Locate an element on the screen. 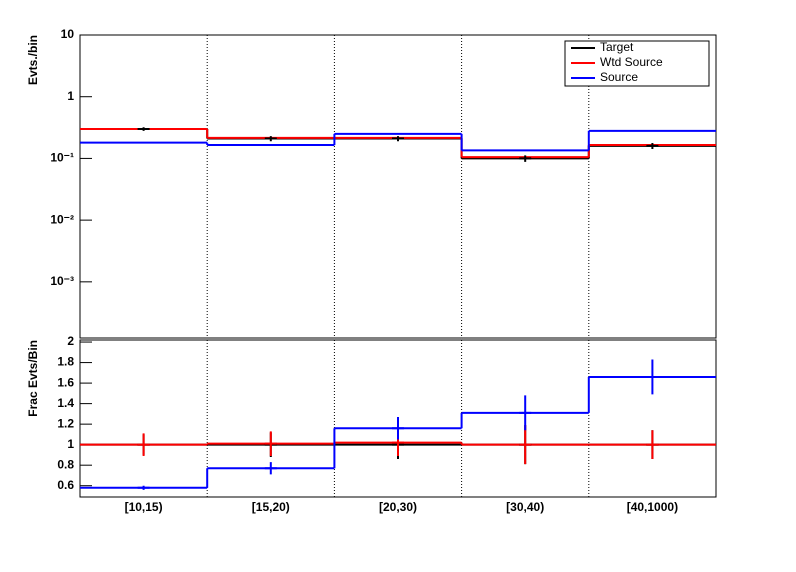 This screenshot has height=572, width=796. x-tick-label: [30,40) is located at coordinates (525, 507).